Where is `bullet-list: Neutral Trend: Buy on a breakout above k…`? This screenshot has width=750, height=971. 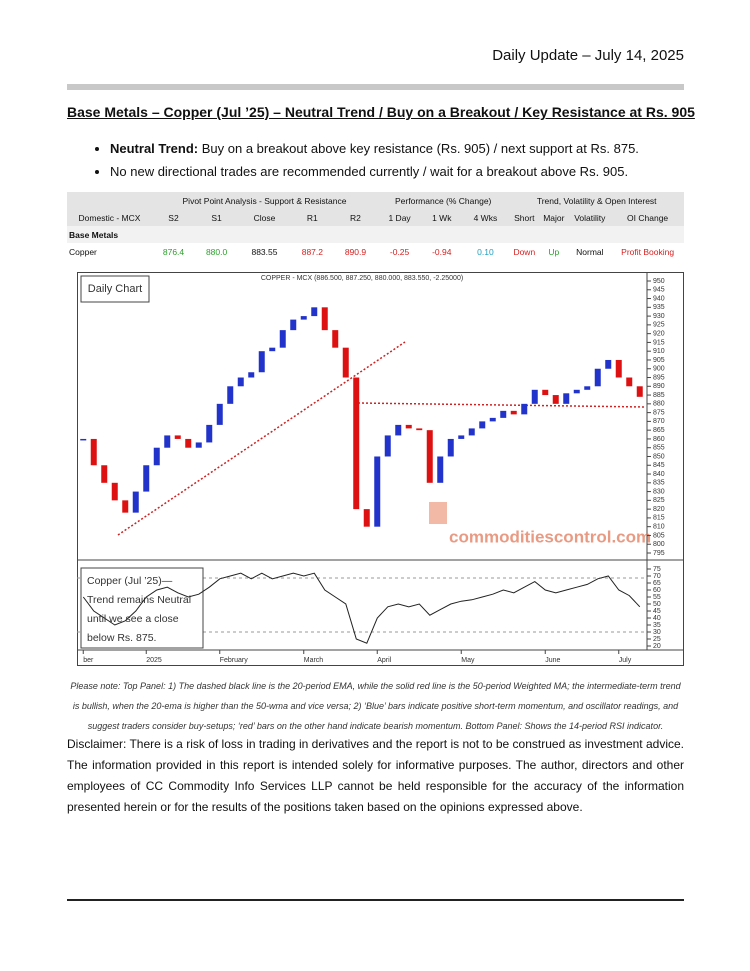 bullet-list: Neutral Trend: Buy on a breakout above k… is located at coordinates (363, 160).